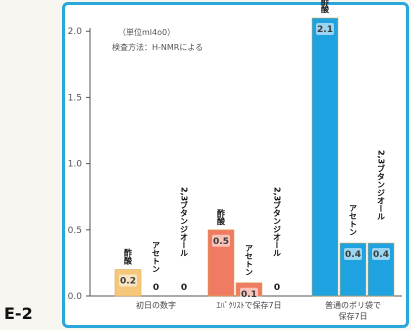 The image size is (411, 330). Describe the element at coordinates (353, 305) in the screenshot. I see `category-label: 普通のポリ袋で` at that location.